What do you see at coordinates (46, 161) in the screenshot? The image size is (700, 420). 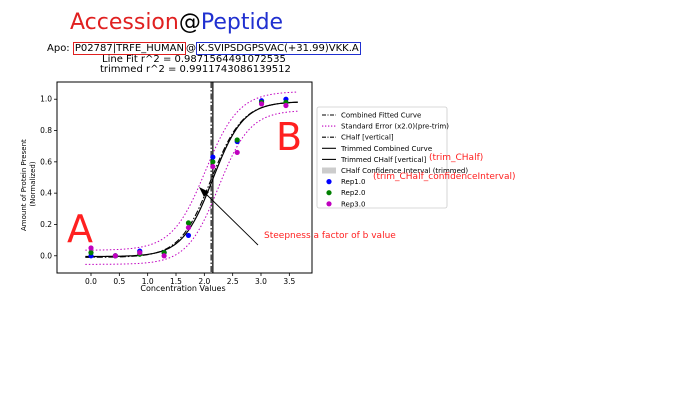 I see `y-tick-label: 0.6` at bounding box center [46, 161].